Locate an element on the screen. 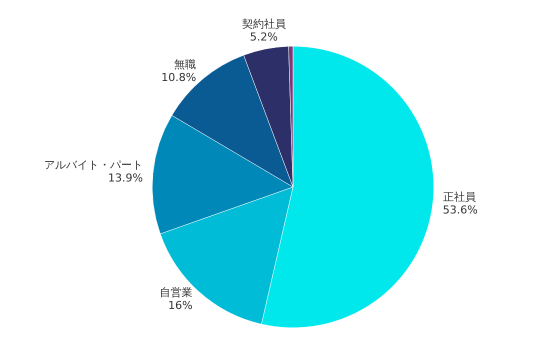 Image resolution: width=536 pixels, height=350 pixels. slice-label: 自営業 is located at coordinates (176, 292).